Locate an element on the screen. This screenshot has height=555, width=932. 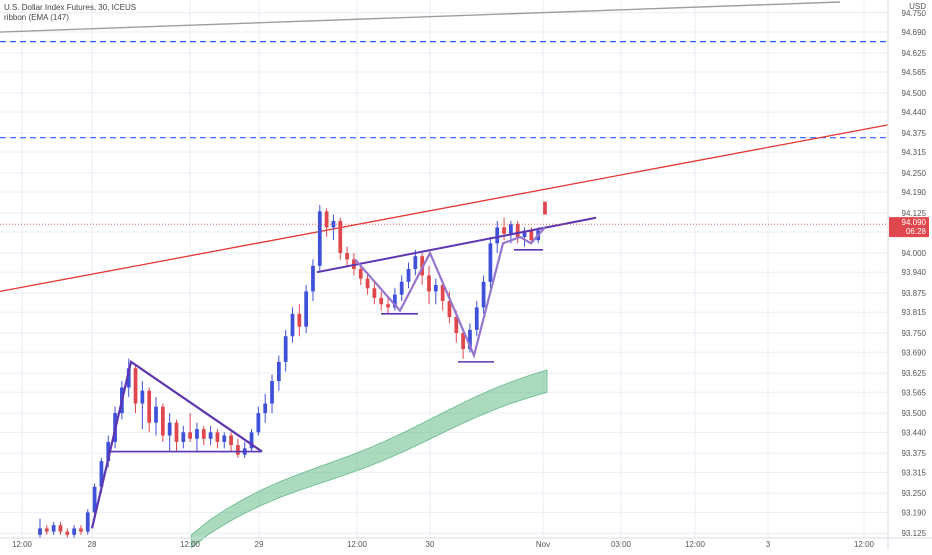
gray-channel-line is located at coordinates (420, 17).